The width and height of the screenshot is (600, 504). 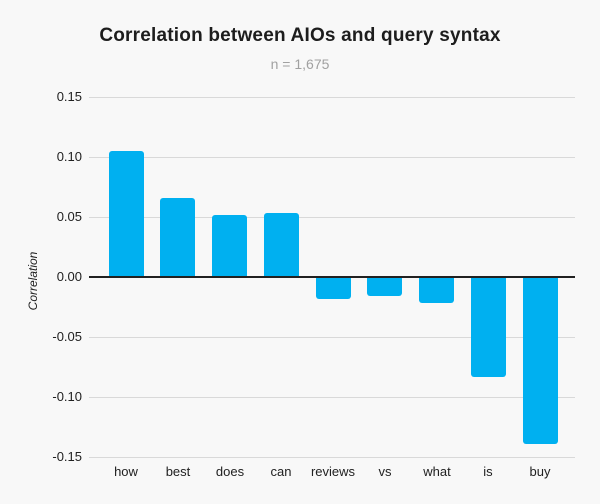 What do you see at coordinates (333, 288) in the screenshot?
I see `bar-reviews` at bounding box center [333, 288].